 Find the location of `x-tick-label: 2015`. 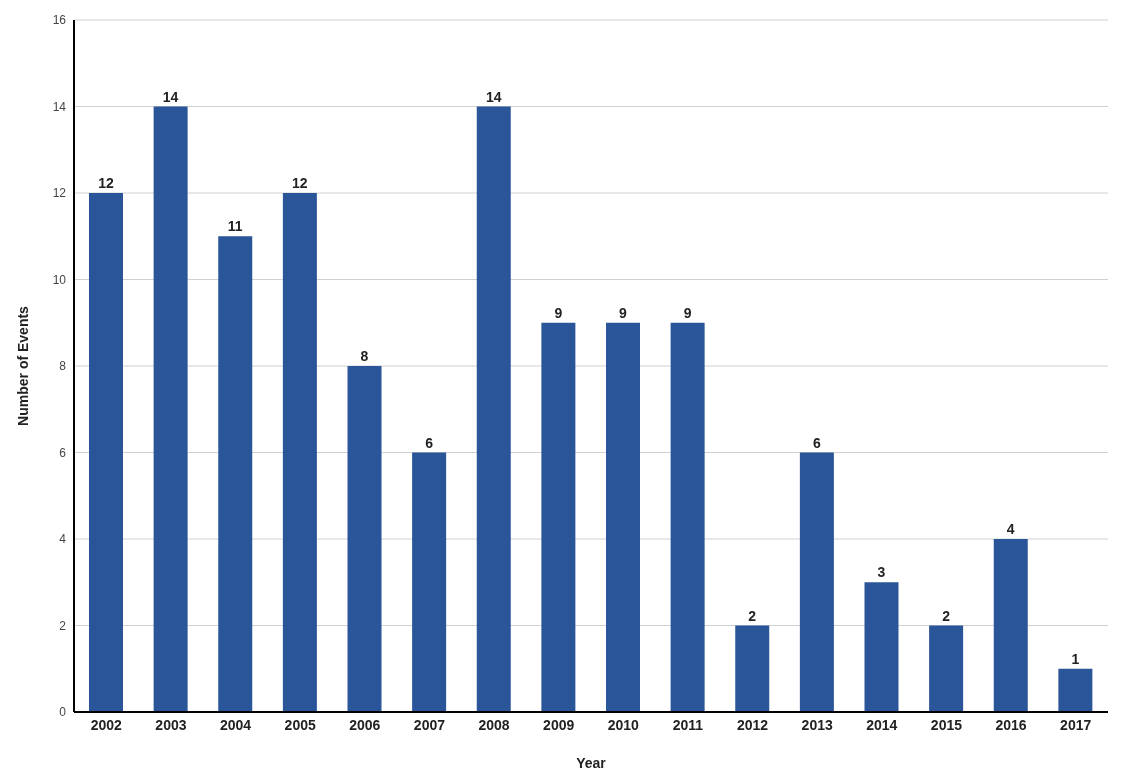

x-tick-label: 2015 is located at coordinates (946, 724).